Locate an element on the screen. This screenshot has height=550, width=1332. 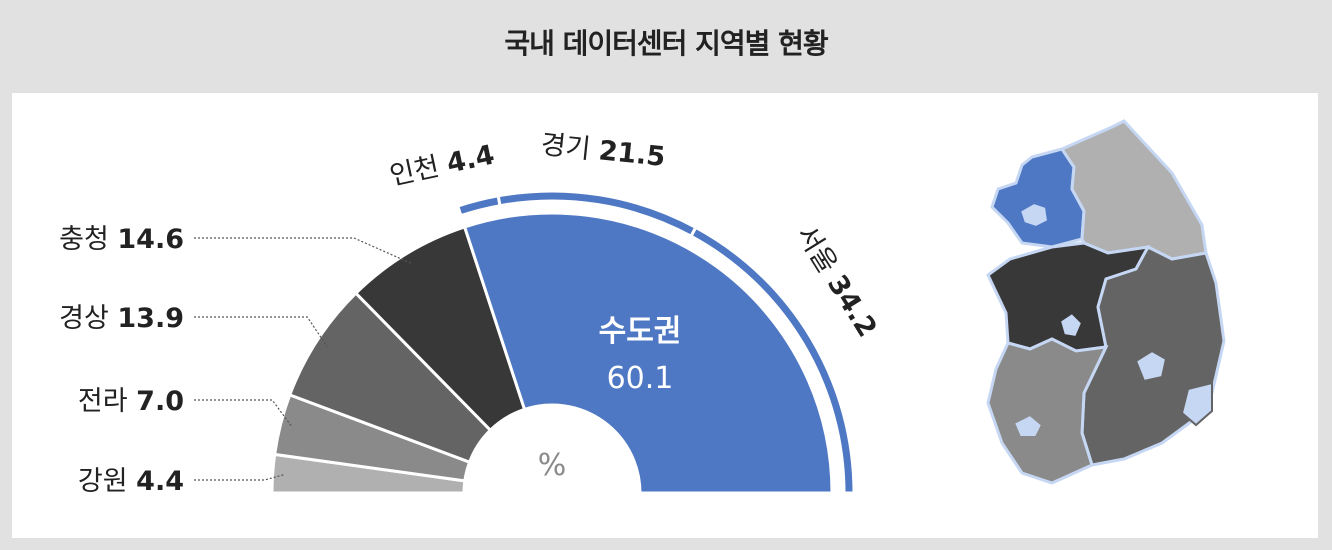
capital-label-value: 60.1 is located at coordinates (640, 378).